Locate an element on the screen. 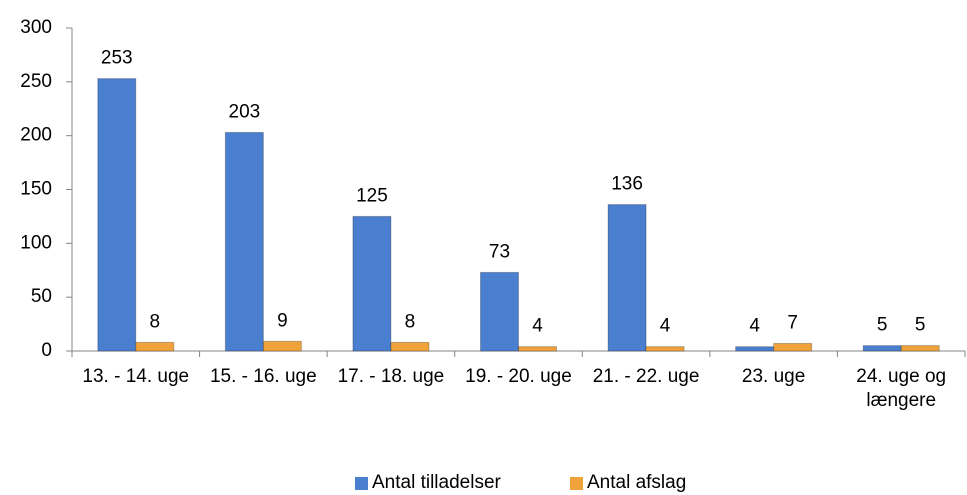 The width and height of the screenshot is (967, 495). y-tick-label: 150 is located at coordinates (36, 189).